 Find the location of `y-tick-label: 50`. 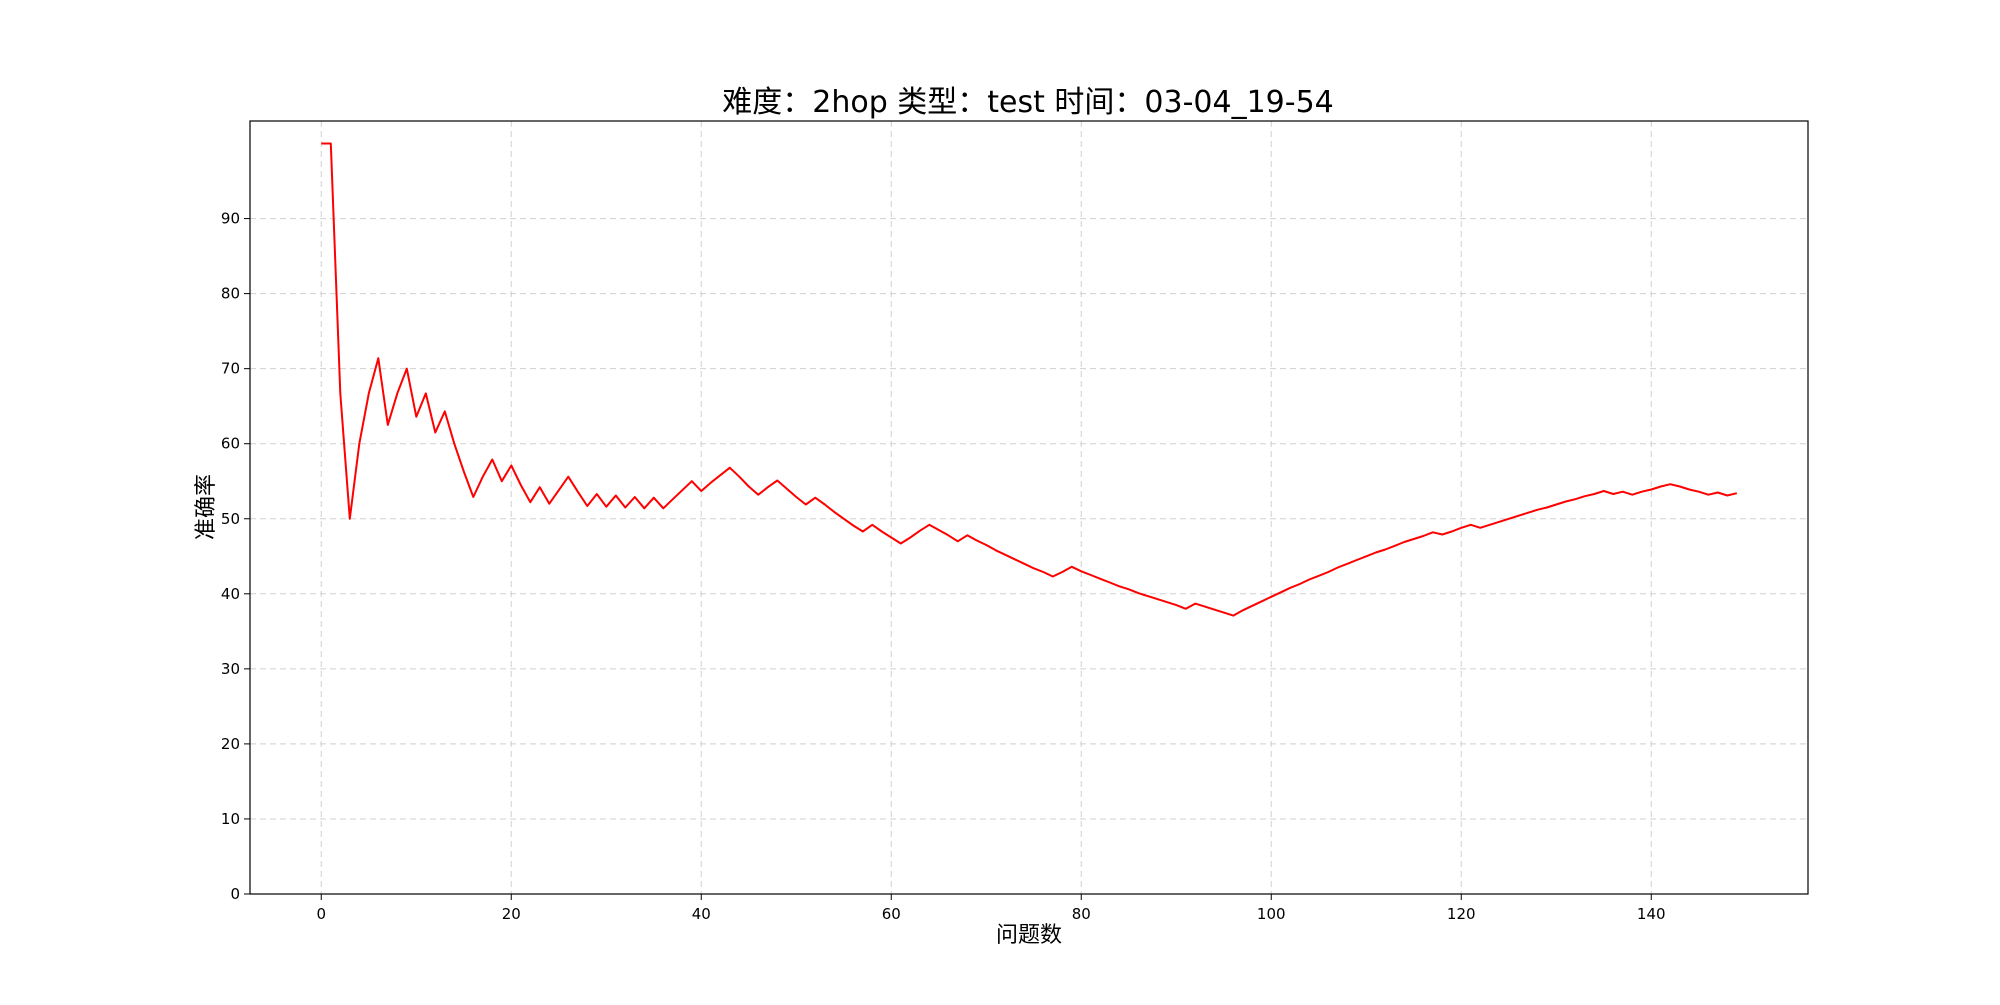

y-tick-label: 50 is located at coordinates (230, 519).